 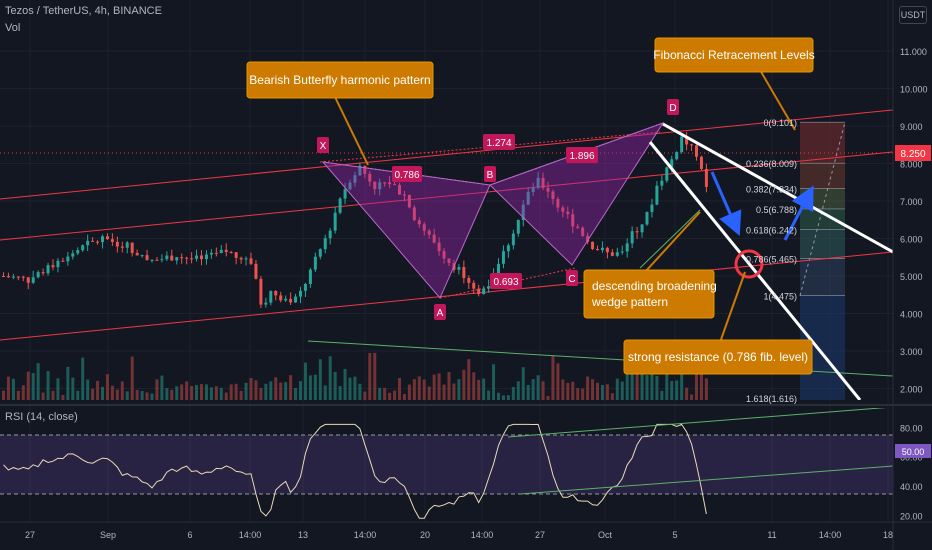 I want to click on rsi-title: RSI (14, close), so click(x=41, y=417).